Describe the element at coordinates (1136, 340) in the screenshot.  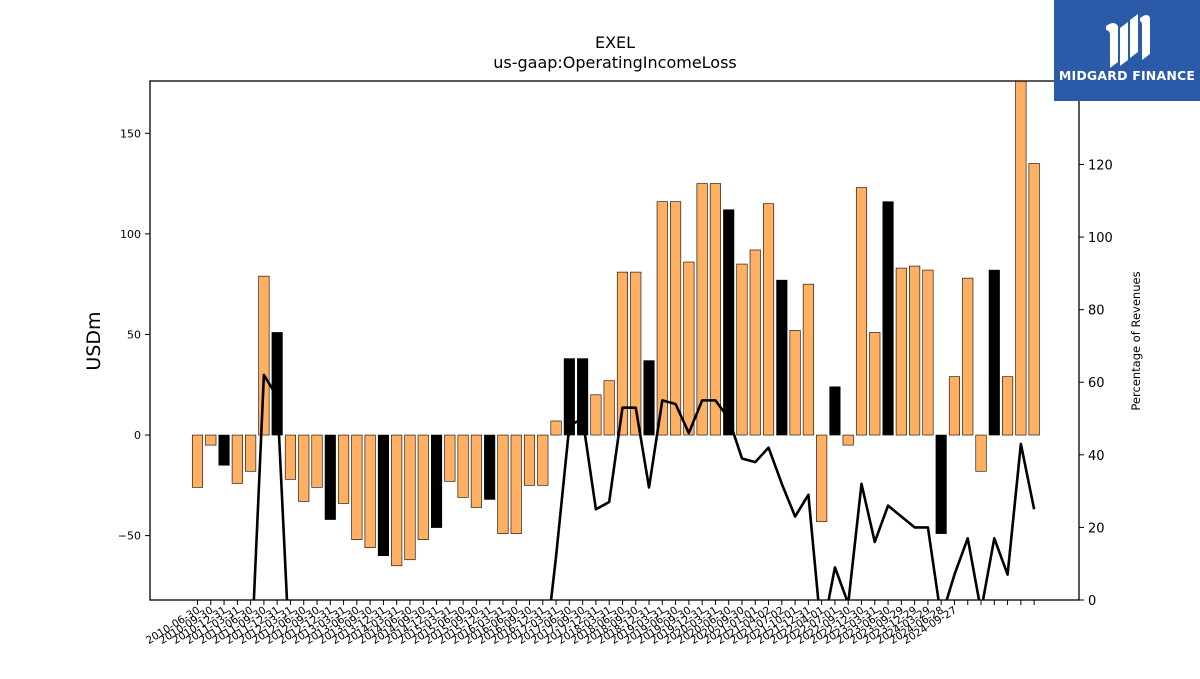
I see `y2-axis-label: Percentage of Revenues` at that location.